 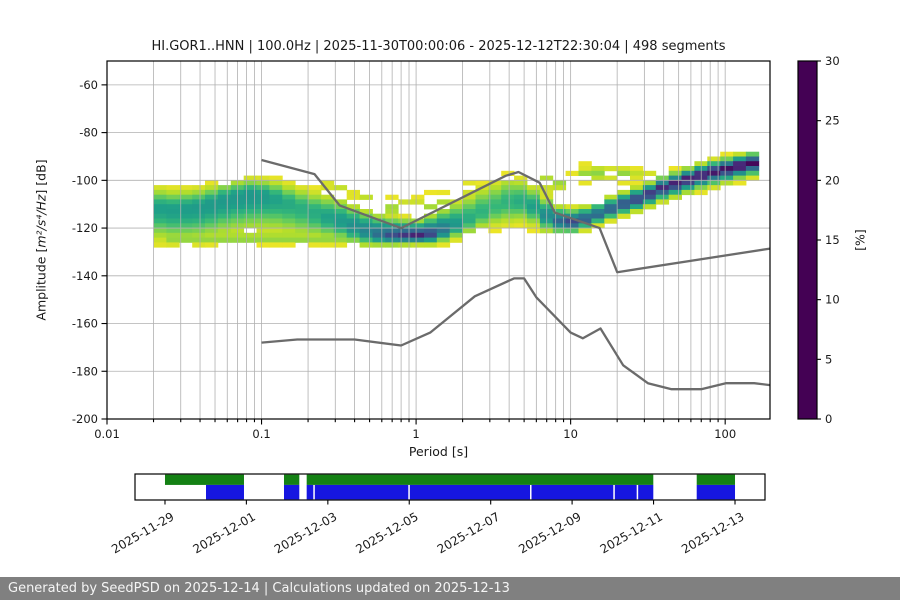 I want to click on date-label: 2025-12-03, so click(x=305, y=532).